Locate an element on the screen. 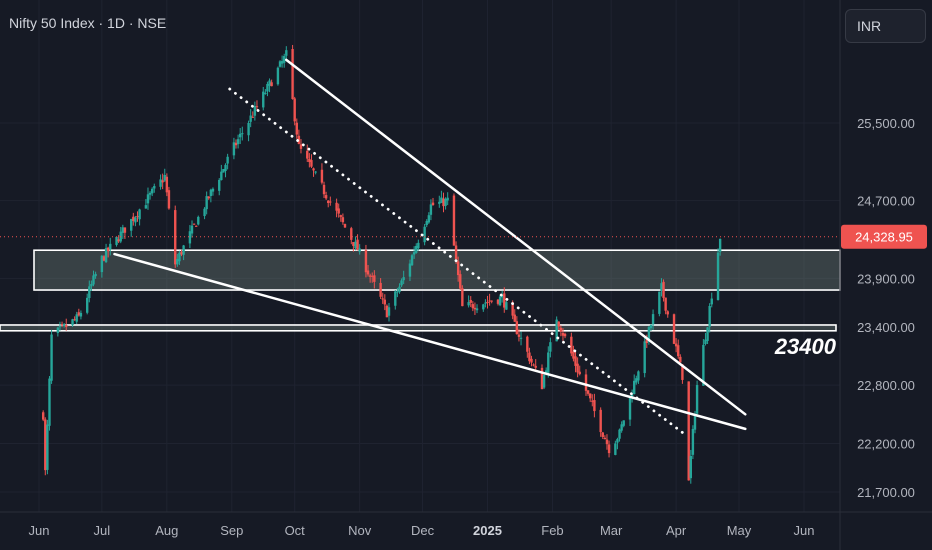 This screenshot has width=932, height=550. price-tick-label: 22,200.00 is located at coordinates (886, 443).